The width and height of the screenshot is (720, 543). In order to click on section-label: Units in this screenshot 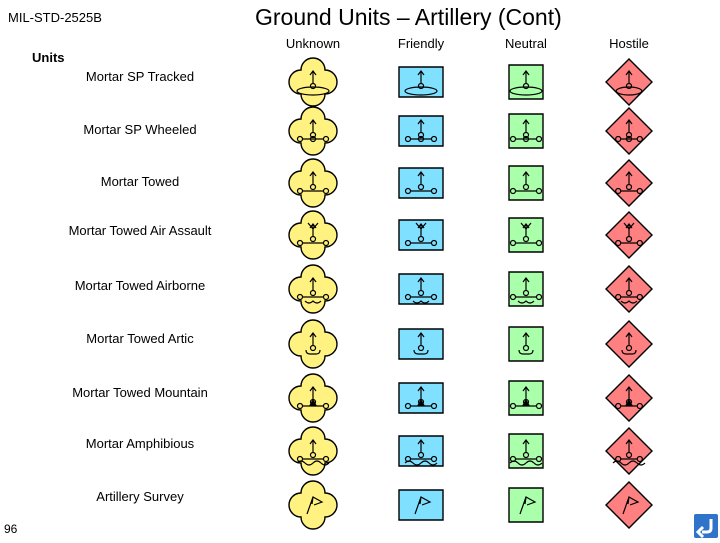, I will do `click(48, 57)`.